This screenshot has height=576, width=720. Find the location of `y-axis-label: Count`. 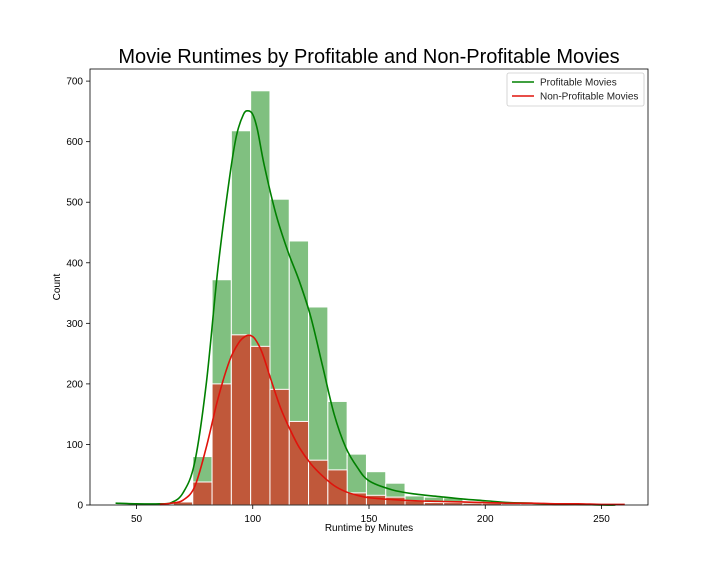

y-axis-label: Count is located at coordinates (57, 286).